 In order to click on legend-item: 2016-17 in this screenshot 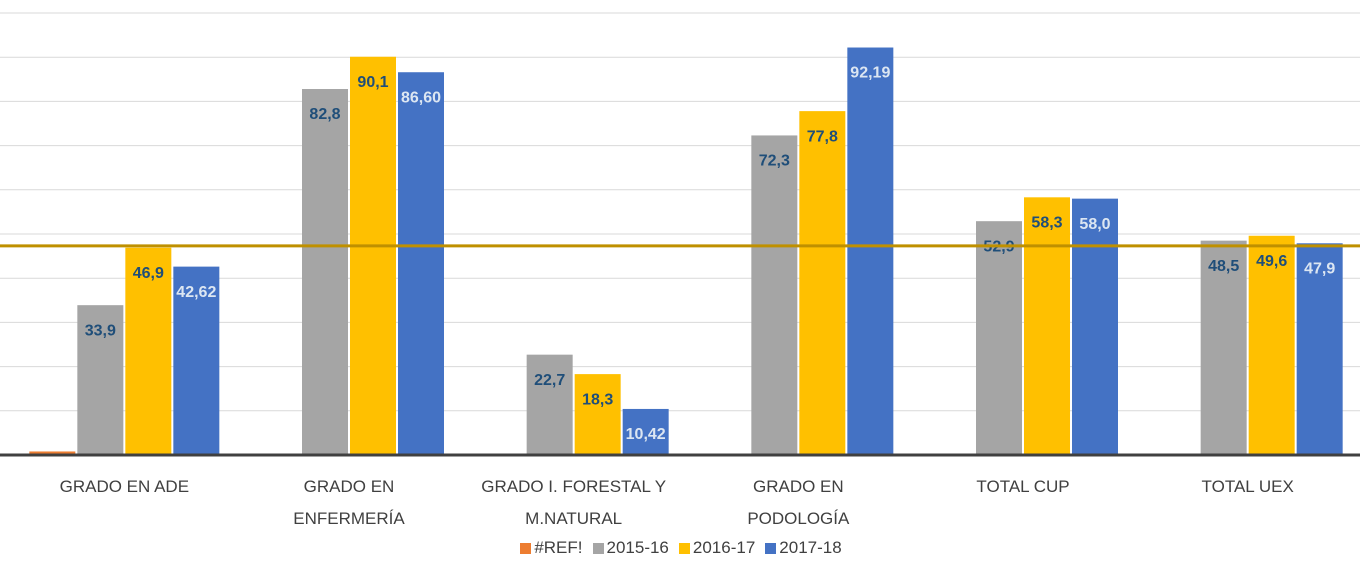, I will do `click(717, 548)`.